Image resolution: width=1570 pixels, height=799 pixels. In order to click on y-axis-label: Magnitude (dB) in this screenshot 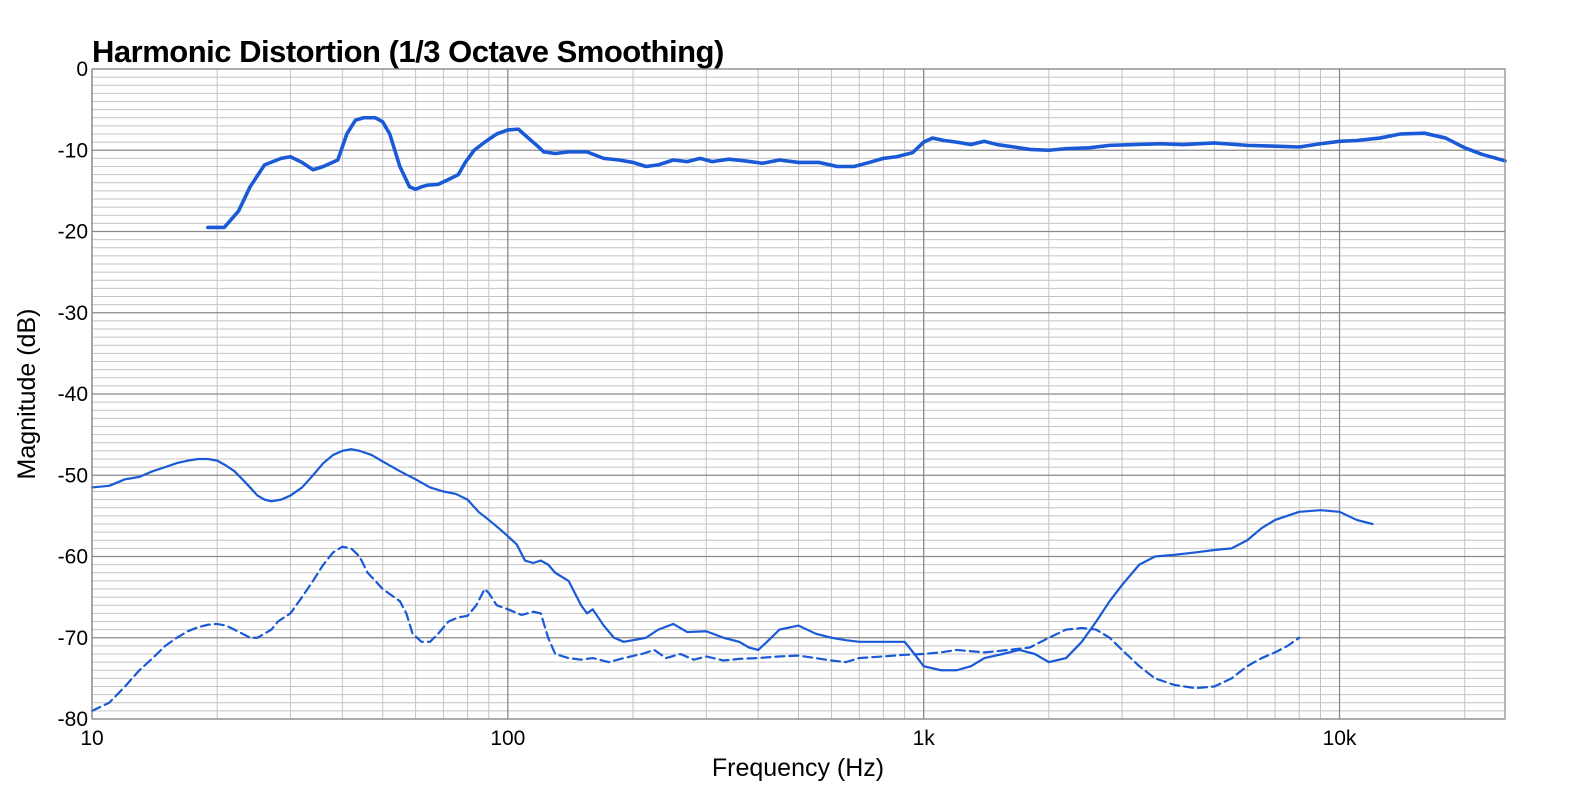, I will do `click(27, 394)`.